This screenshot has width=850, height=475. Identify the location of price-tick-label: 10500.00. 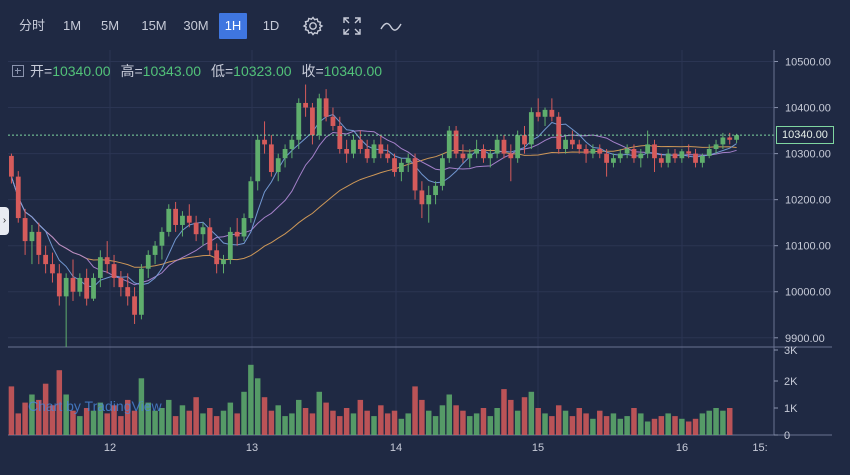
(808, 63).